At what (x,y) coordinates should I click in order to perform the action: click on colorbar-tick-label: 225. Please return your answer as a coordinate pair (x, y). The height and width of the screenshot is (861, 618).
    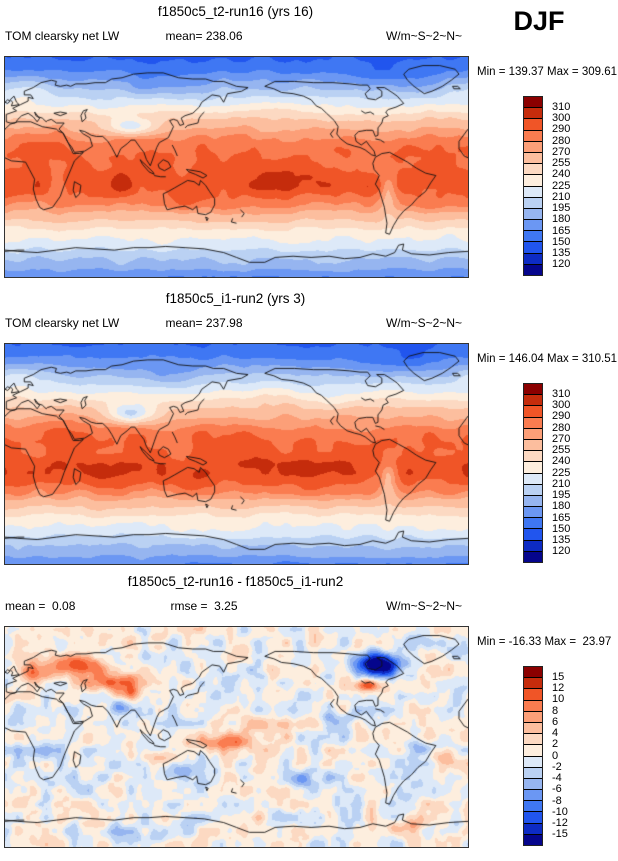
    Looking at the image, I should click on (561, 472).